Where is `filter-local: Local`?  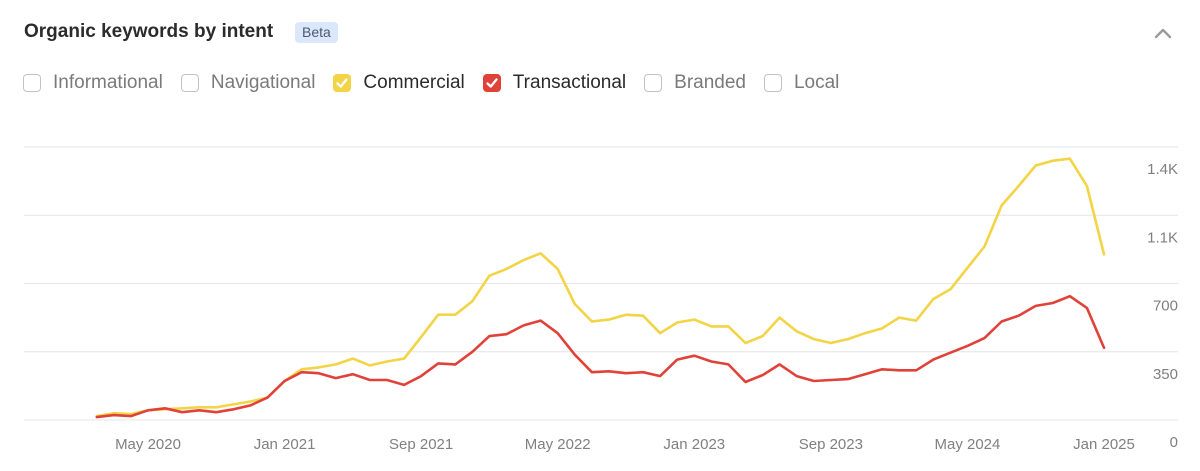
filter-local: Local is located at coordinates (801, 83).